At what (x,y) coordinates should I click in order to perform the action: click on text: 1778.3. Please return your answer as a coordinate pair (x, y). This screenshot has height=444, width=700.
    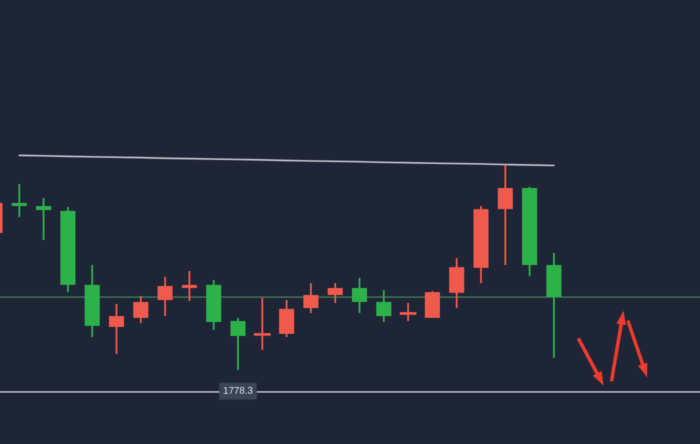
    Looking at the image, I should click on (238, 390).